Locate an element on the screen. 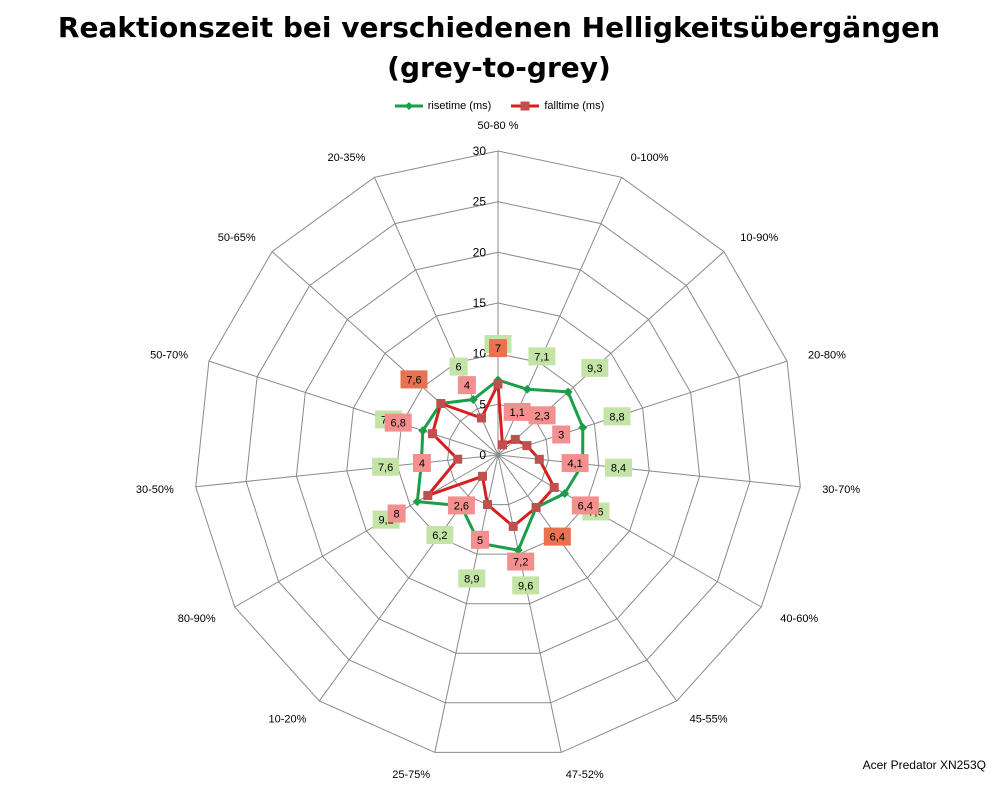  category-label: 50-65% is located at coordinates (237, 238).